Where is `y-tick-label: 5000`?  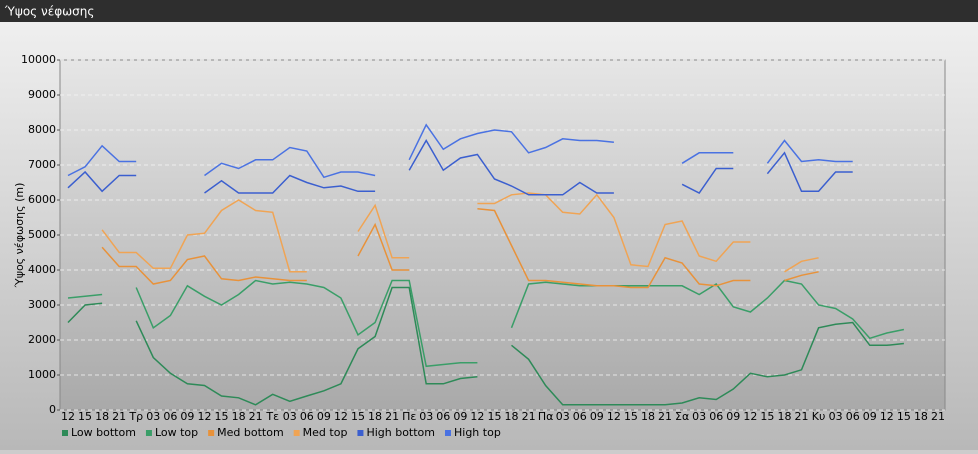
y-tick-label: 5000 is located at coordinates (42, 234).